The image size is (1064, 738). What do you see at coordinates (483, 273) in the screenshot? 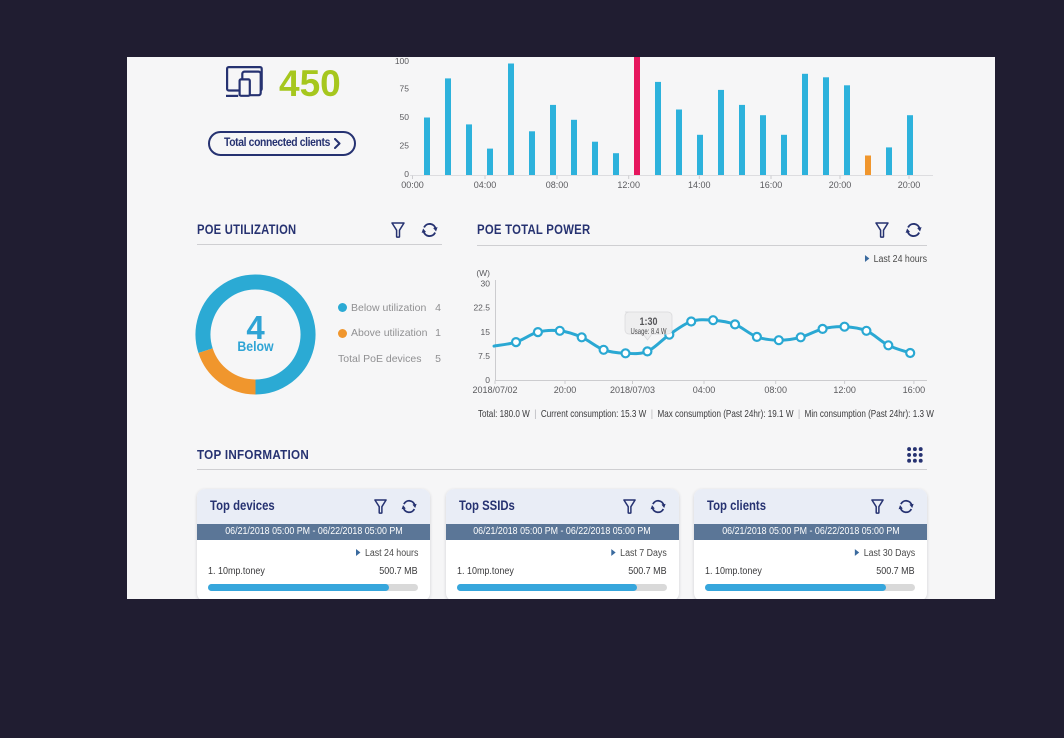
I see `svg-text: (W)` at bounding box center [483, 273].